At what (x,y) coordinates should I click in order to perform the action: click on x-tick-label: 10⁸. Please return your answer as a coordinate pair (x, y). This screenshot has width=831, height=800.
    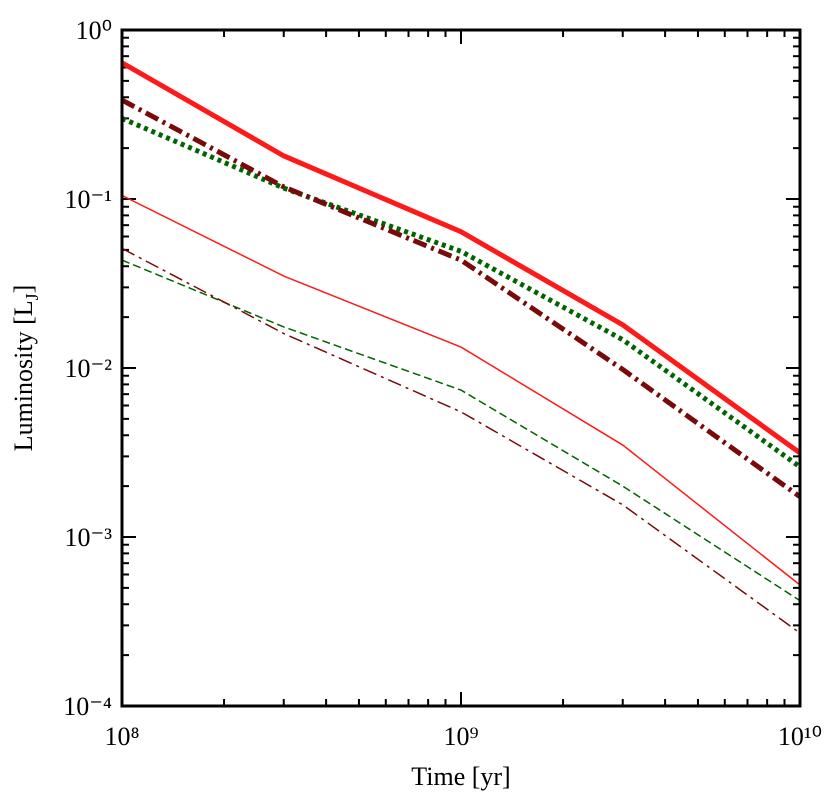
    Looking at the image, I should click on (121, 736).